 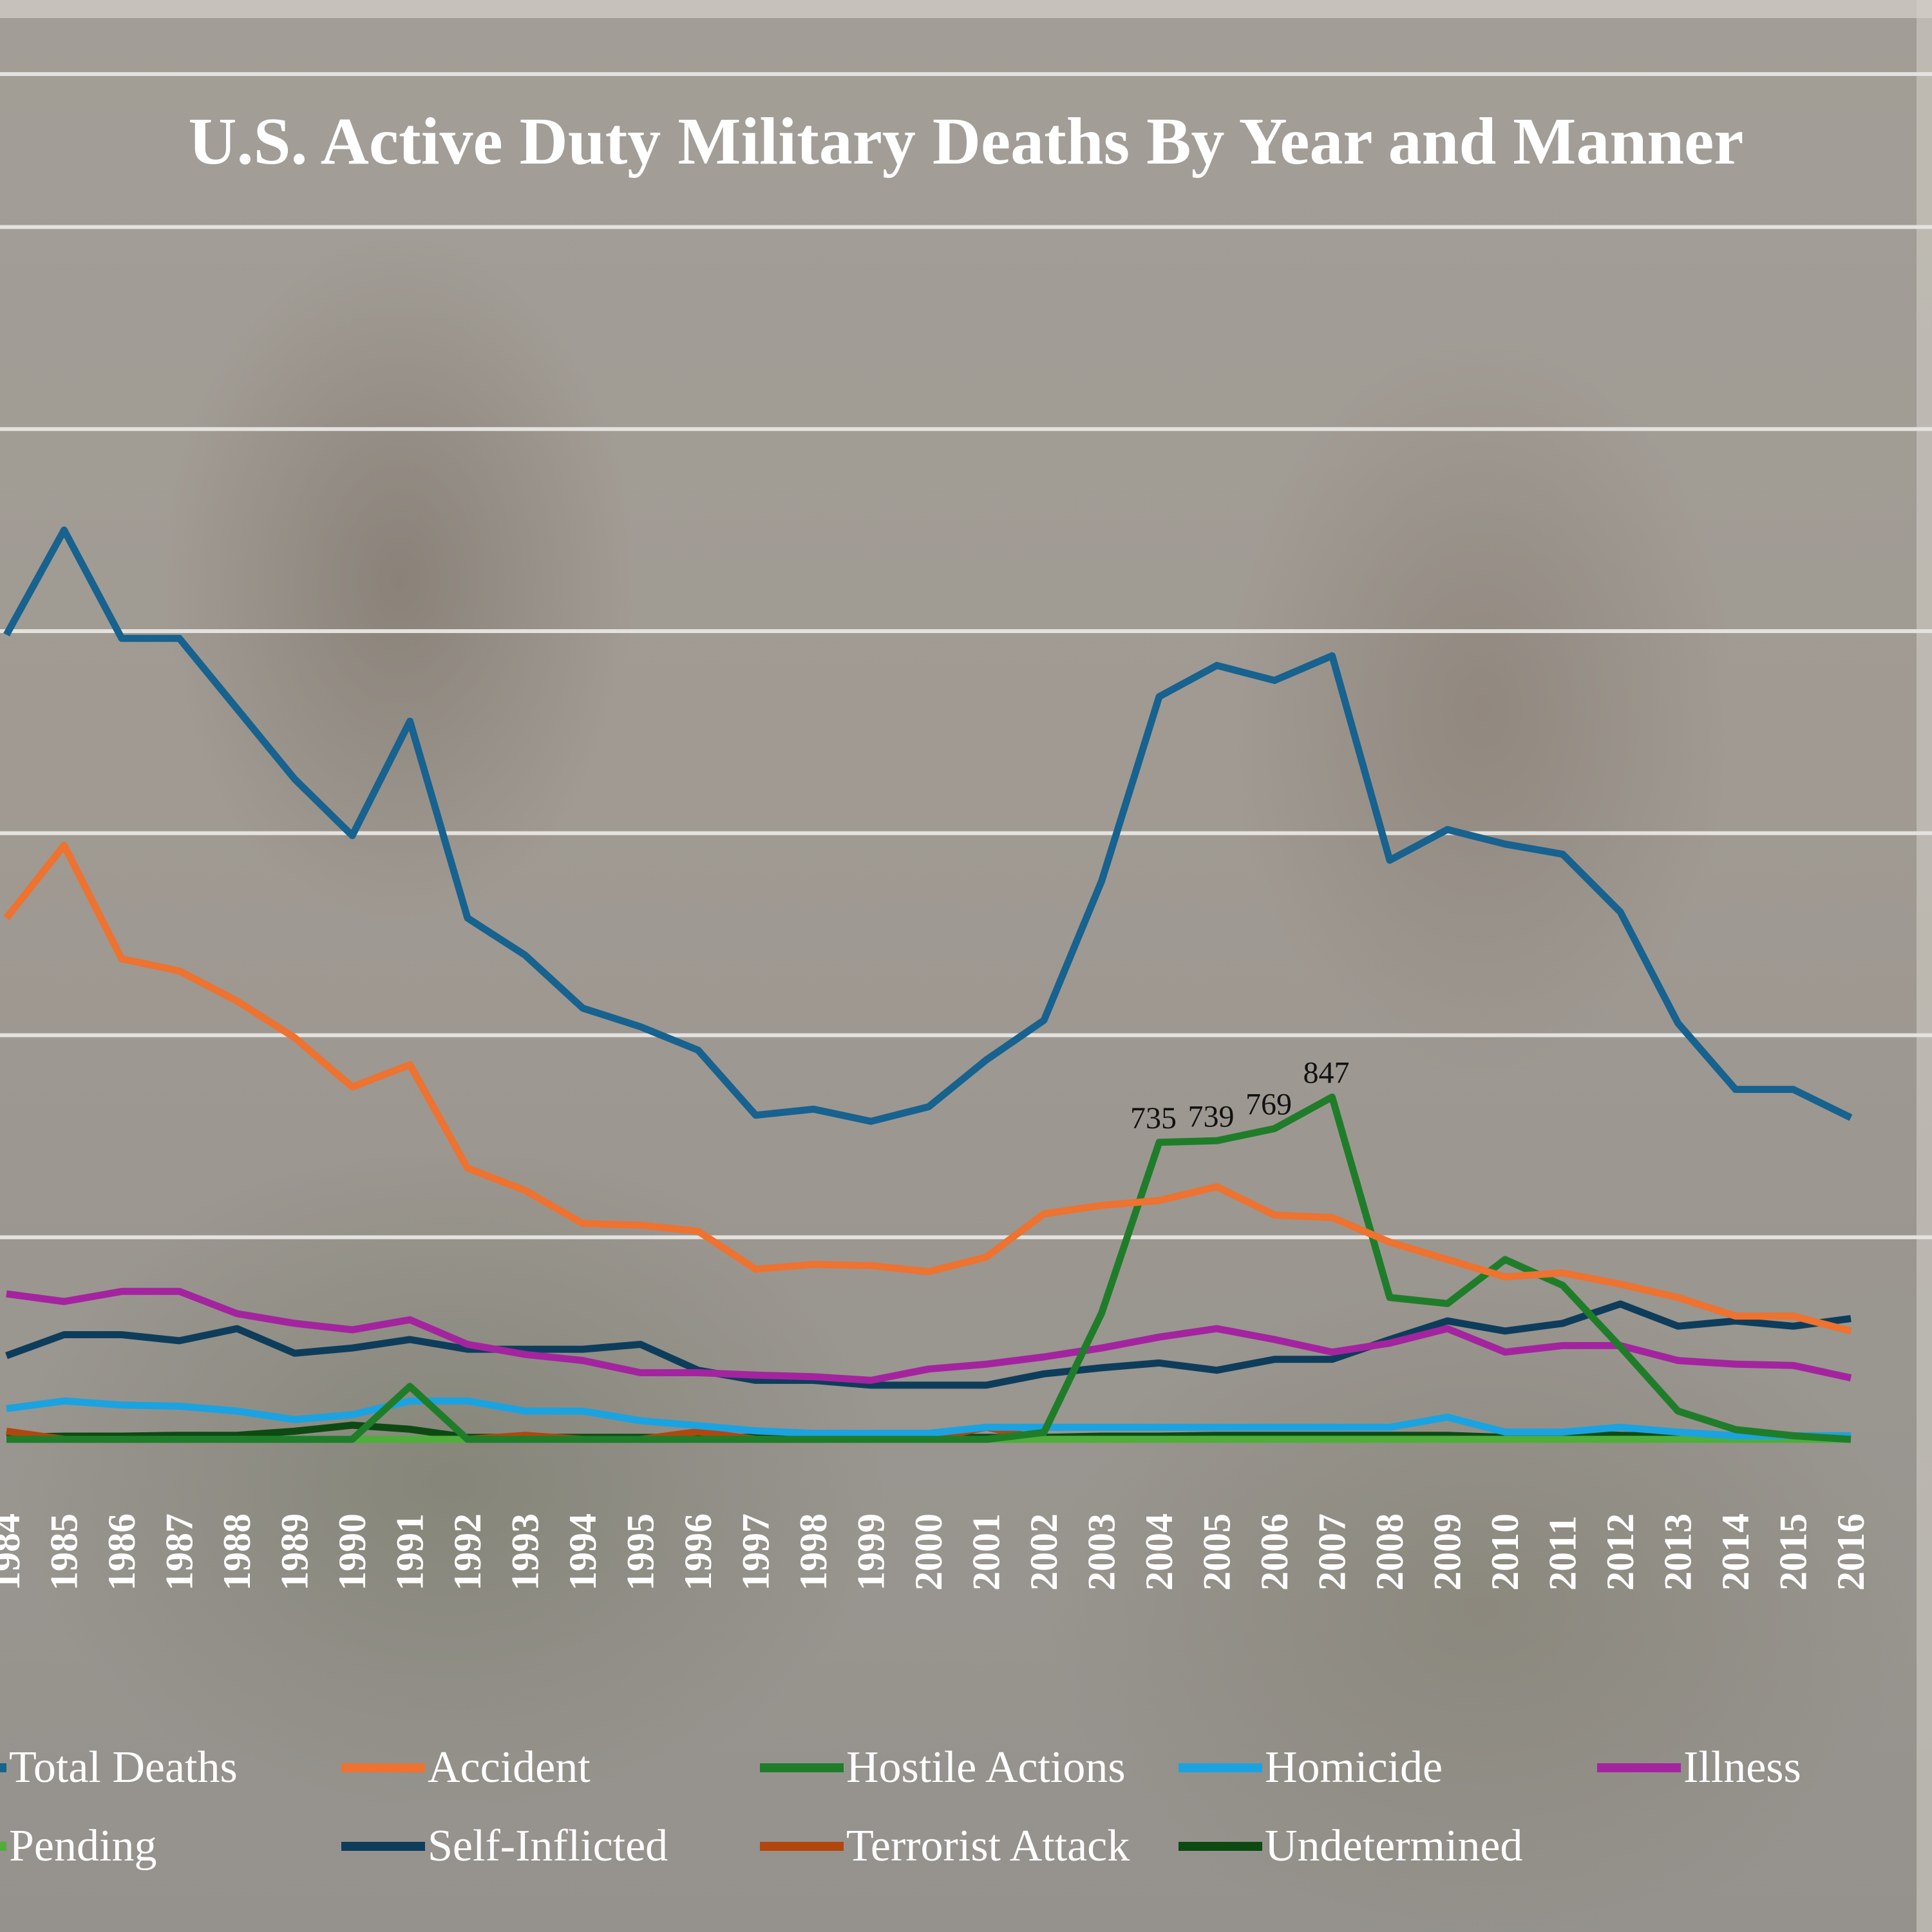 What do you see at coordinates (1274, 1552) in the screenshot?
I see `x-tick-label: 2006` at bounding box center [1274, 1552].